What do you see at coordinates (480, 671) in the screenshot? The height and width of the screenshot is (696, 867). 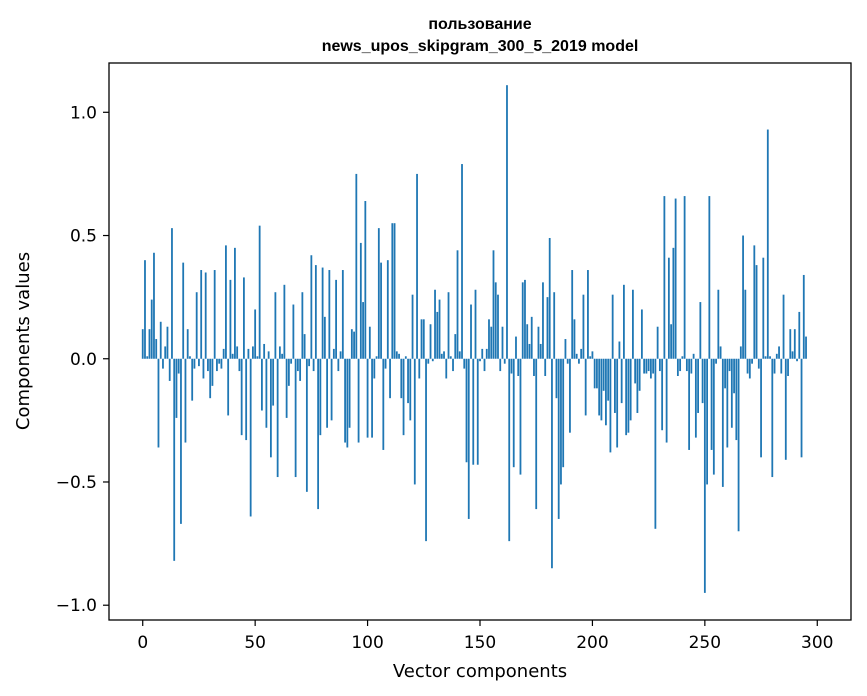 I see `x-axis-label: Vector components` at bounding box center [480, 671].